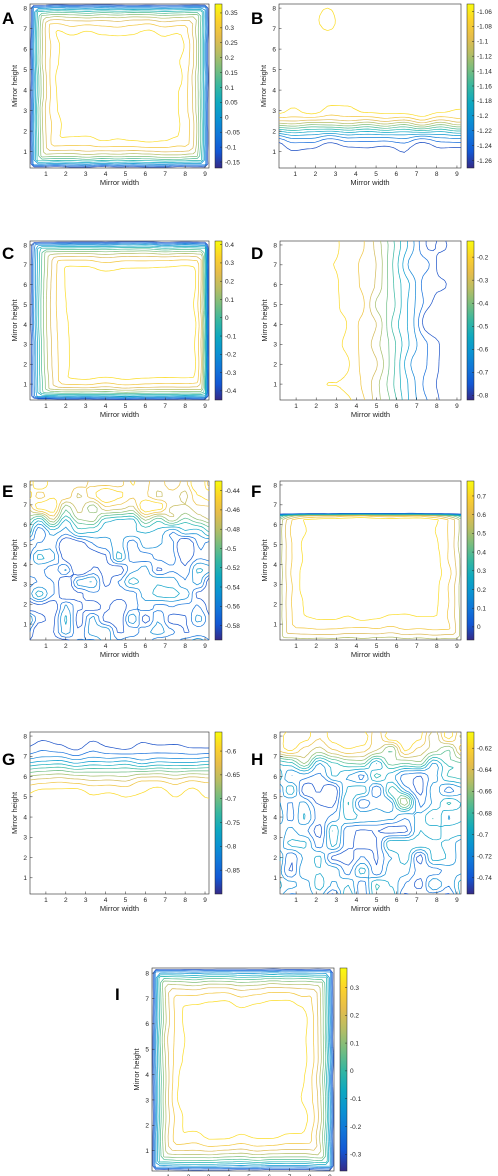 Image resolution: width=498 pixels, height=1176 pixels. Describe the element at coordinates (356, 1155) in the screenshot. I see `colorbar-tick-label: -0.3` at that location.